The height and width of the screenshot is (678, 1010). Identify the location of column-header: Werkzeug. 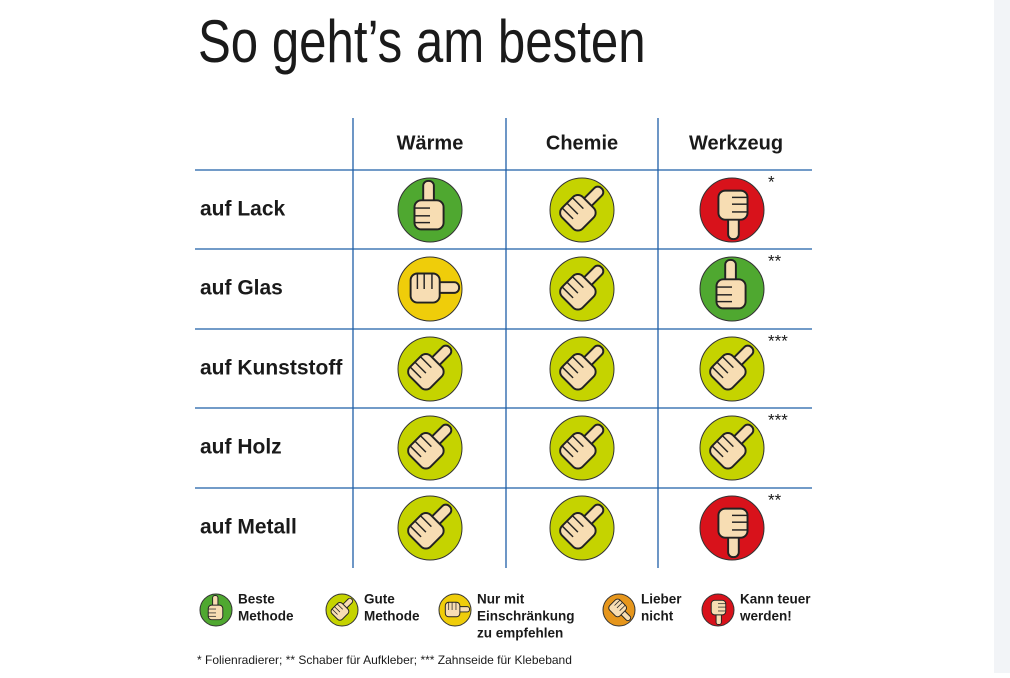
(736, 143).